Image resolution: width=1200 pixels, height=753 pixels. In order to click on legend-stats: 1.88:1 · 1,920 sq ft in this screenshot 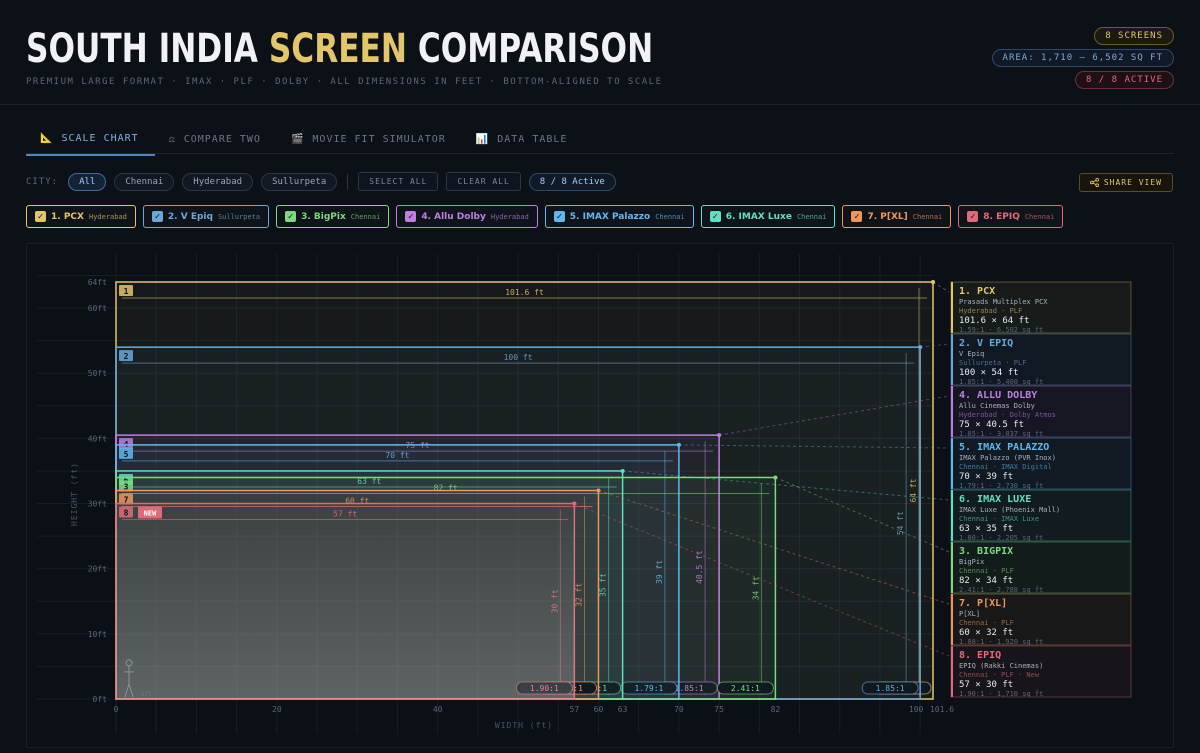, I will do `click(1001, 642)`.